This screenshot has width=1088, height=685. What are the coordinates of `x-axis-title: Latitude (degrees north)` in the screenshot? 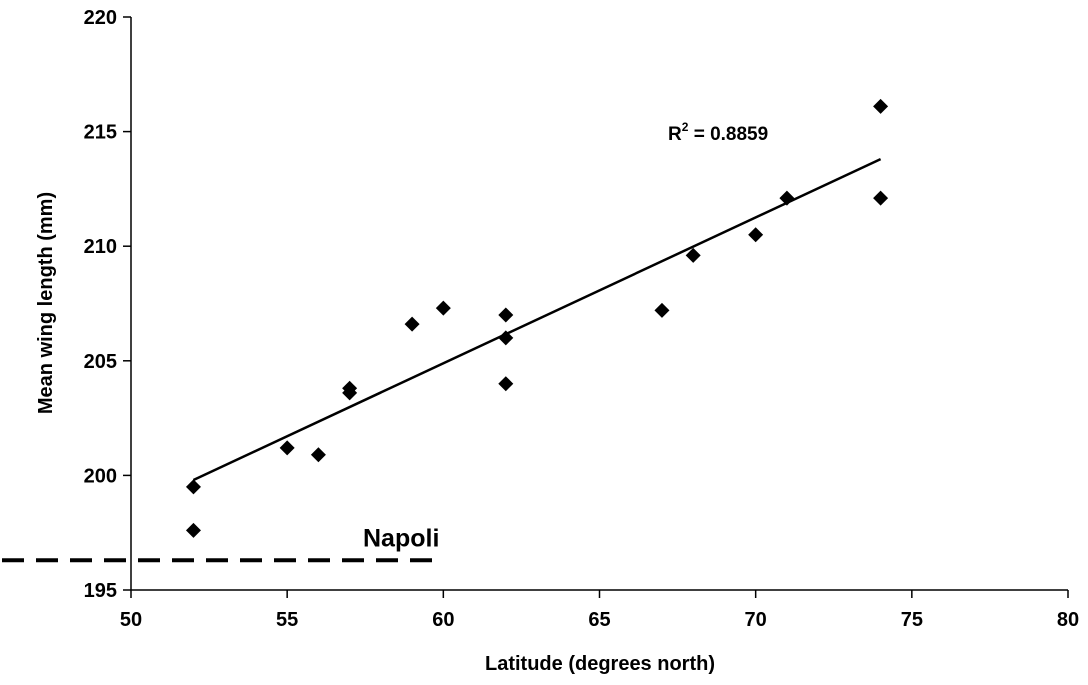 It's located at (600, 664).